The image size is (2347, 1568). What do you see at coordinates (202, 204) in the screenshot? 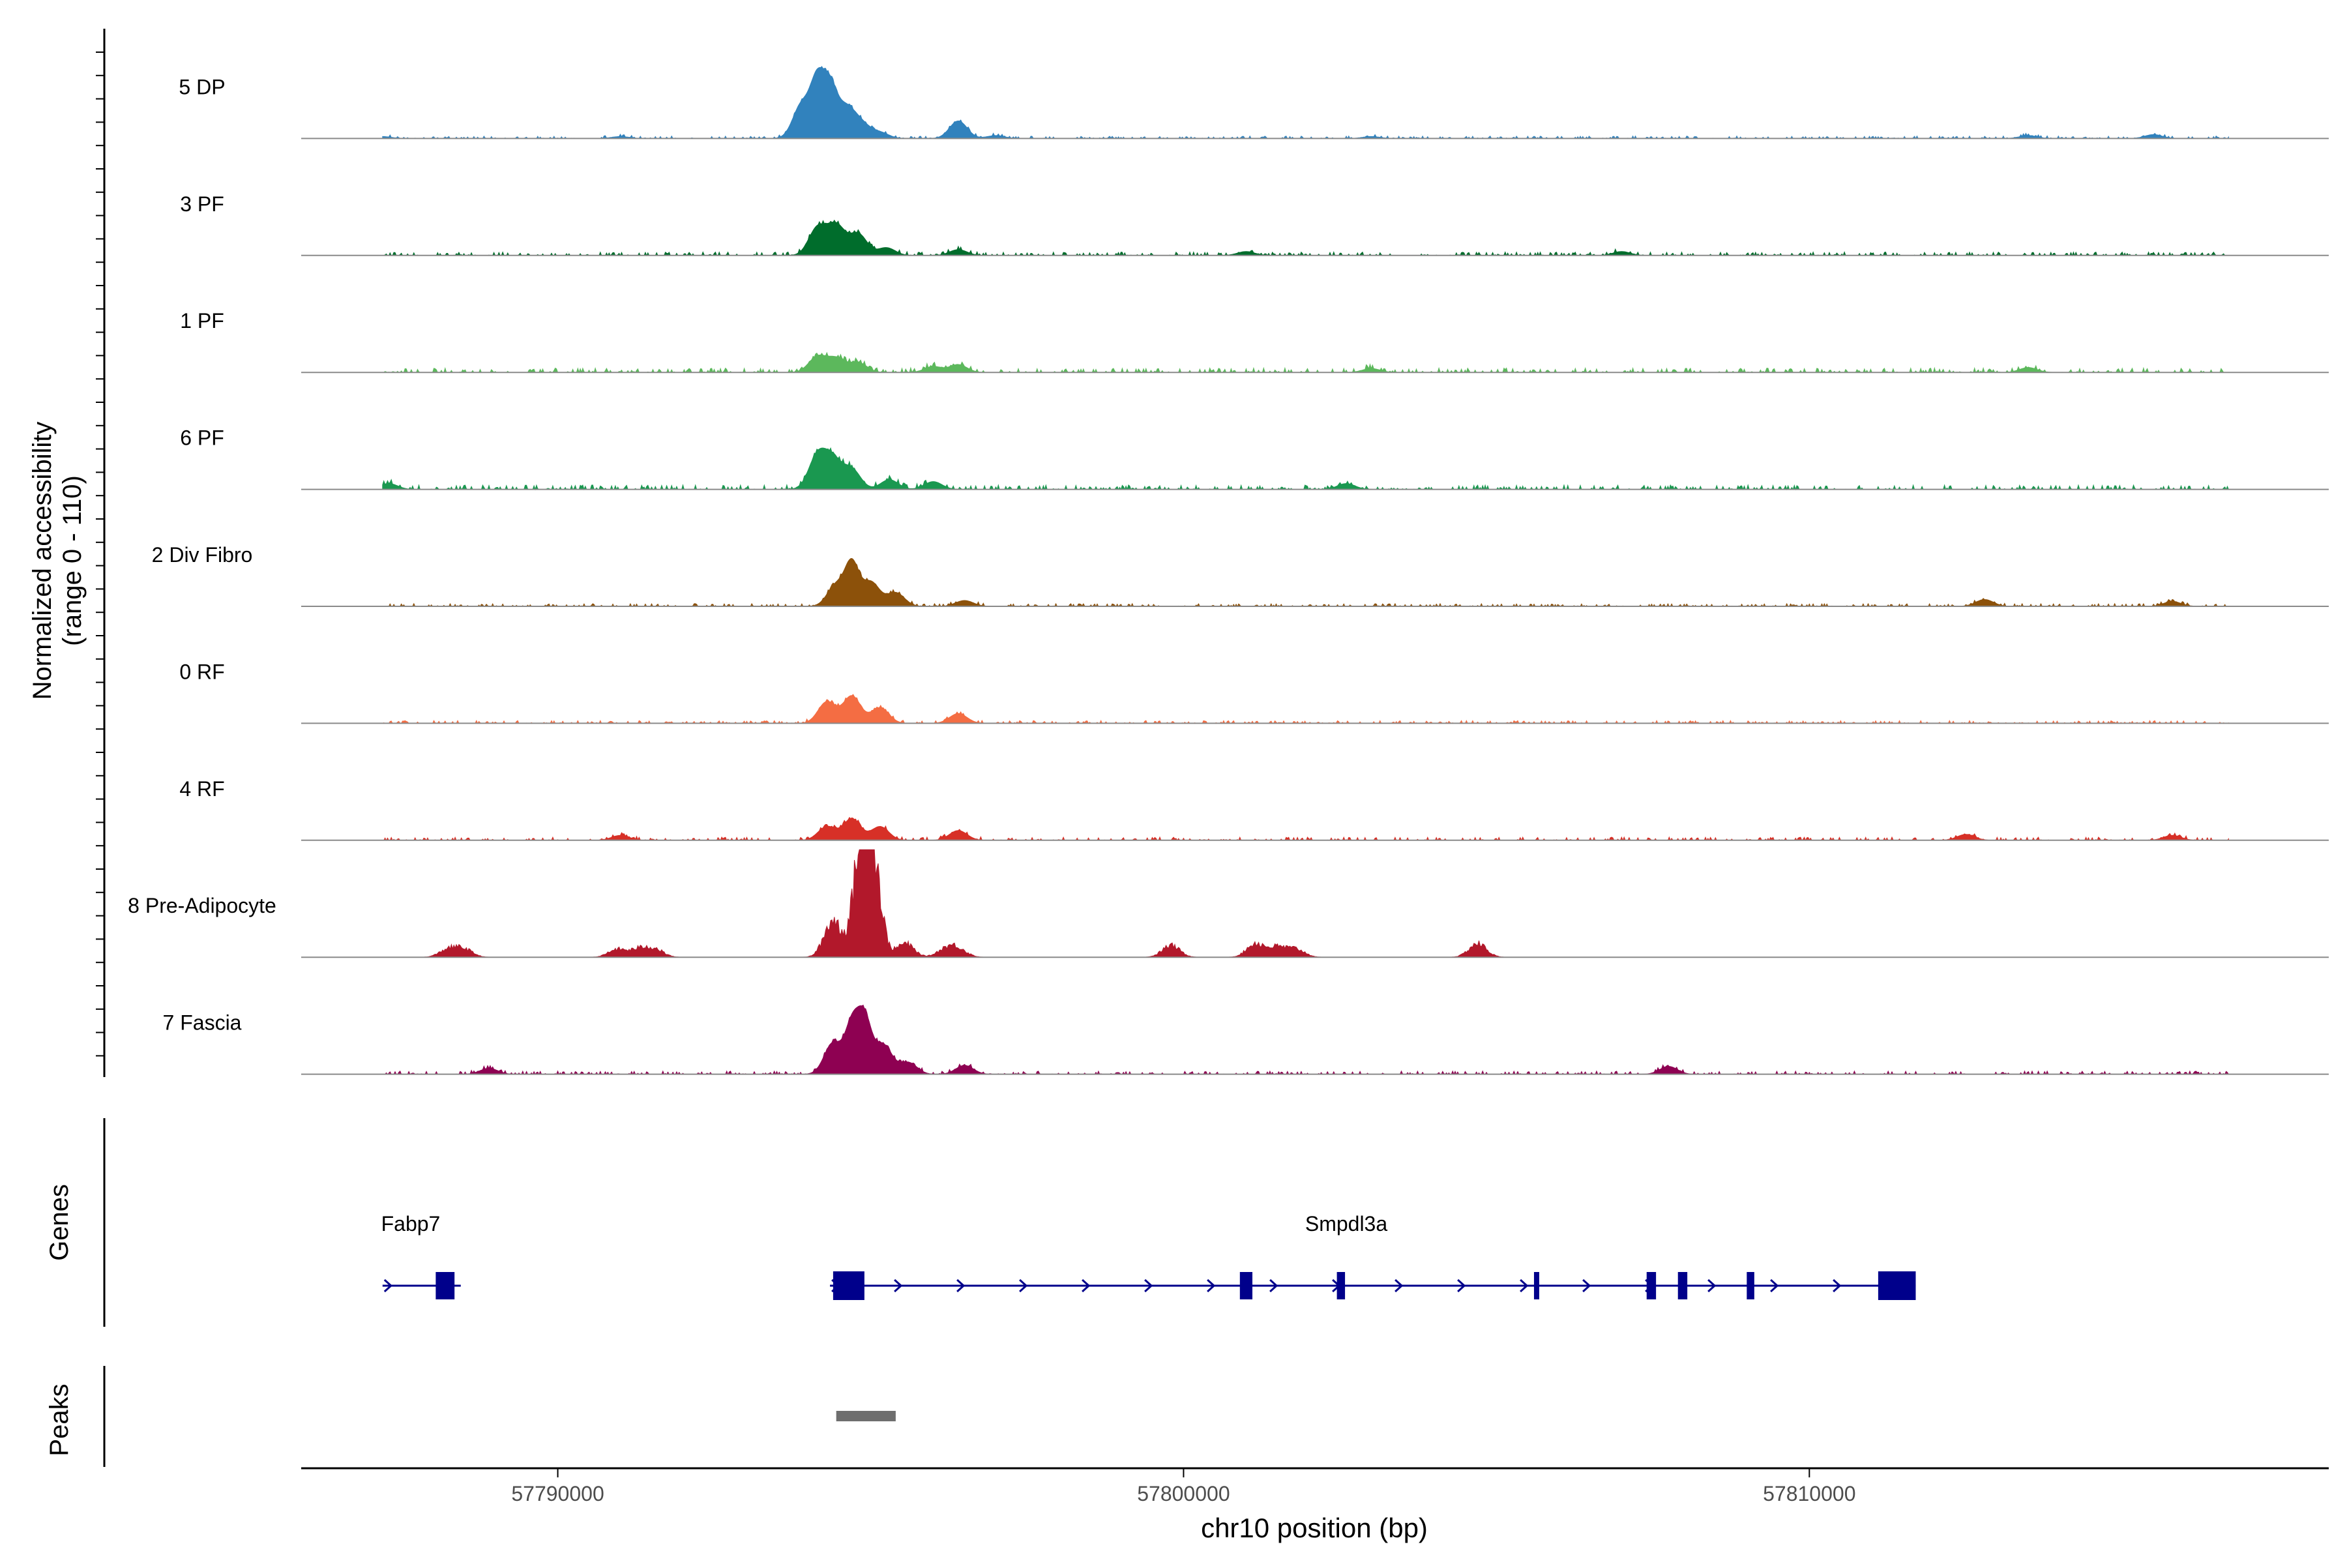
I see `track-label: 3 PF` at bounding box center [202, 204].